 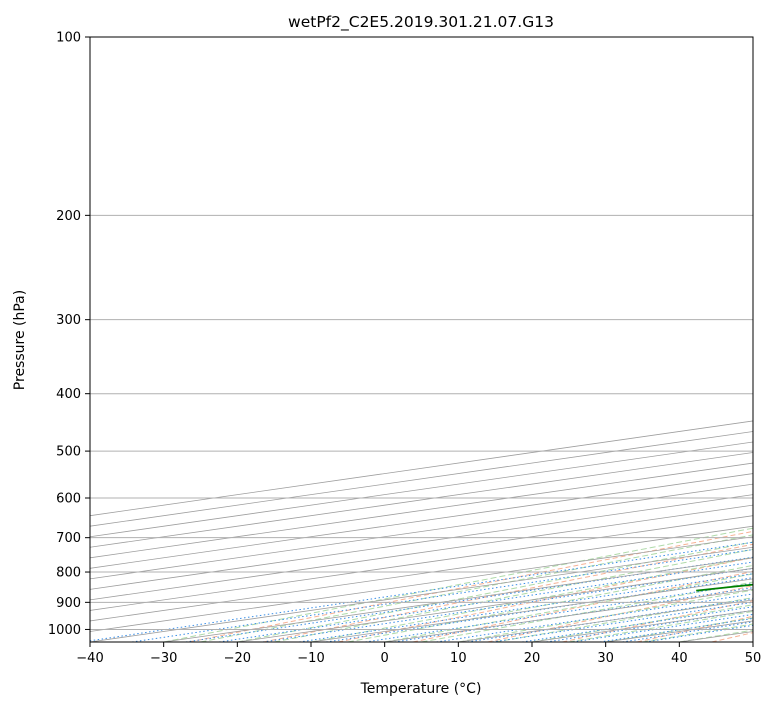 What do you see at coordinates (163, 658) in the screenshot?
I see `x-tick-label: −30` at bounding box center [163, 658].